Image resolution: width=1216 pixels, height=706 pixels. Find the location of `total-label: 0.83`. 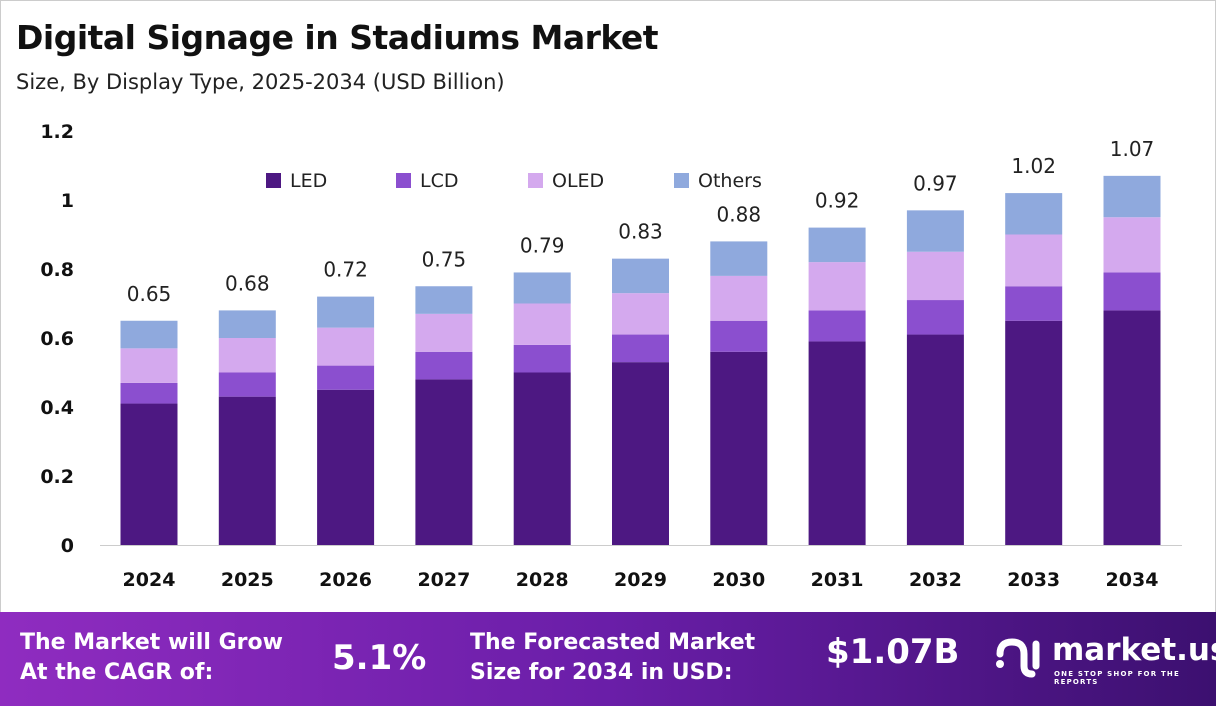

total-label: 0.83 is located at coordinates (640, 232).